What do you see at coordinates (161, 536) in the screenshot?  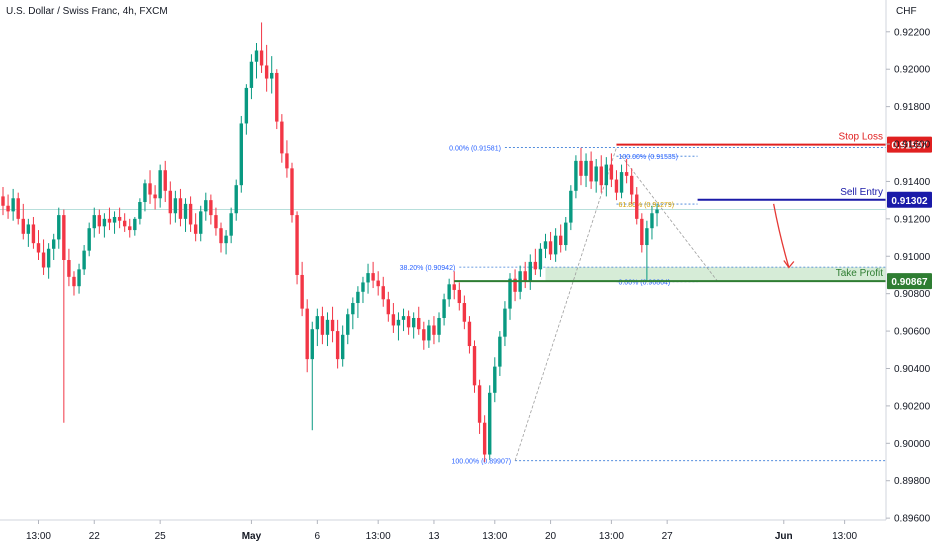 I see `time-tick-label: 25` at bounding box center [161, 536].